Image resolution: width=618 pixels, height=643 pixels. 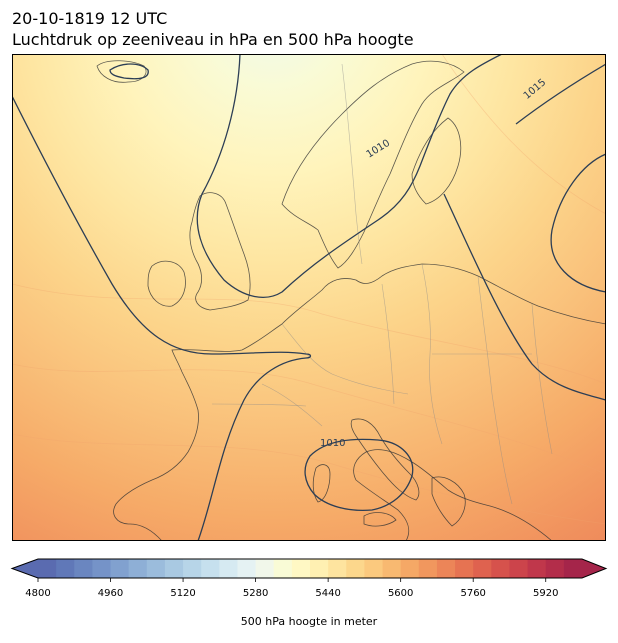 What do you see at coordinates (545, 593) in the screenshot?
I see `colorbar-tick-label: 5920` at bounding box center [545, 593].